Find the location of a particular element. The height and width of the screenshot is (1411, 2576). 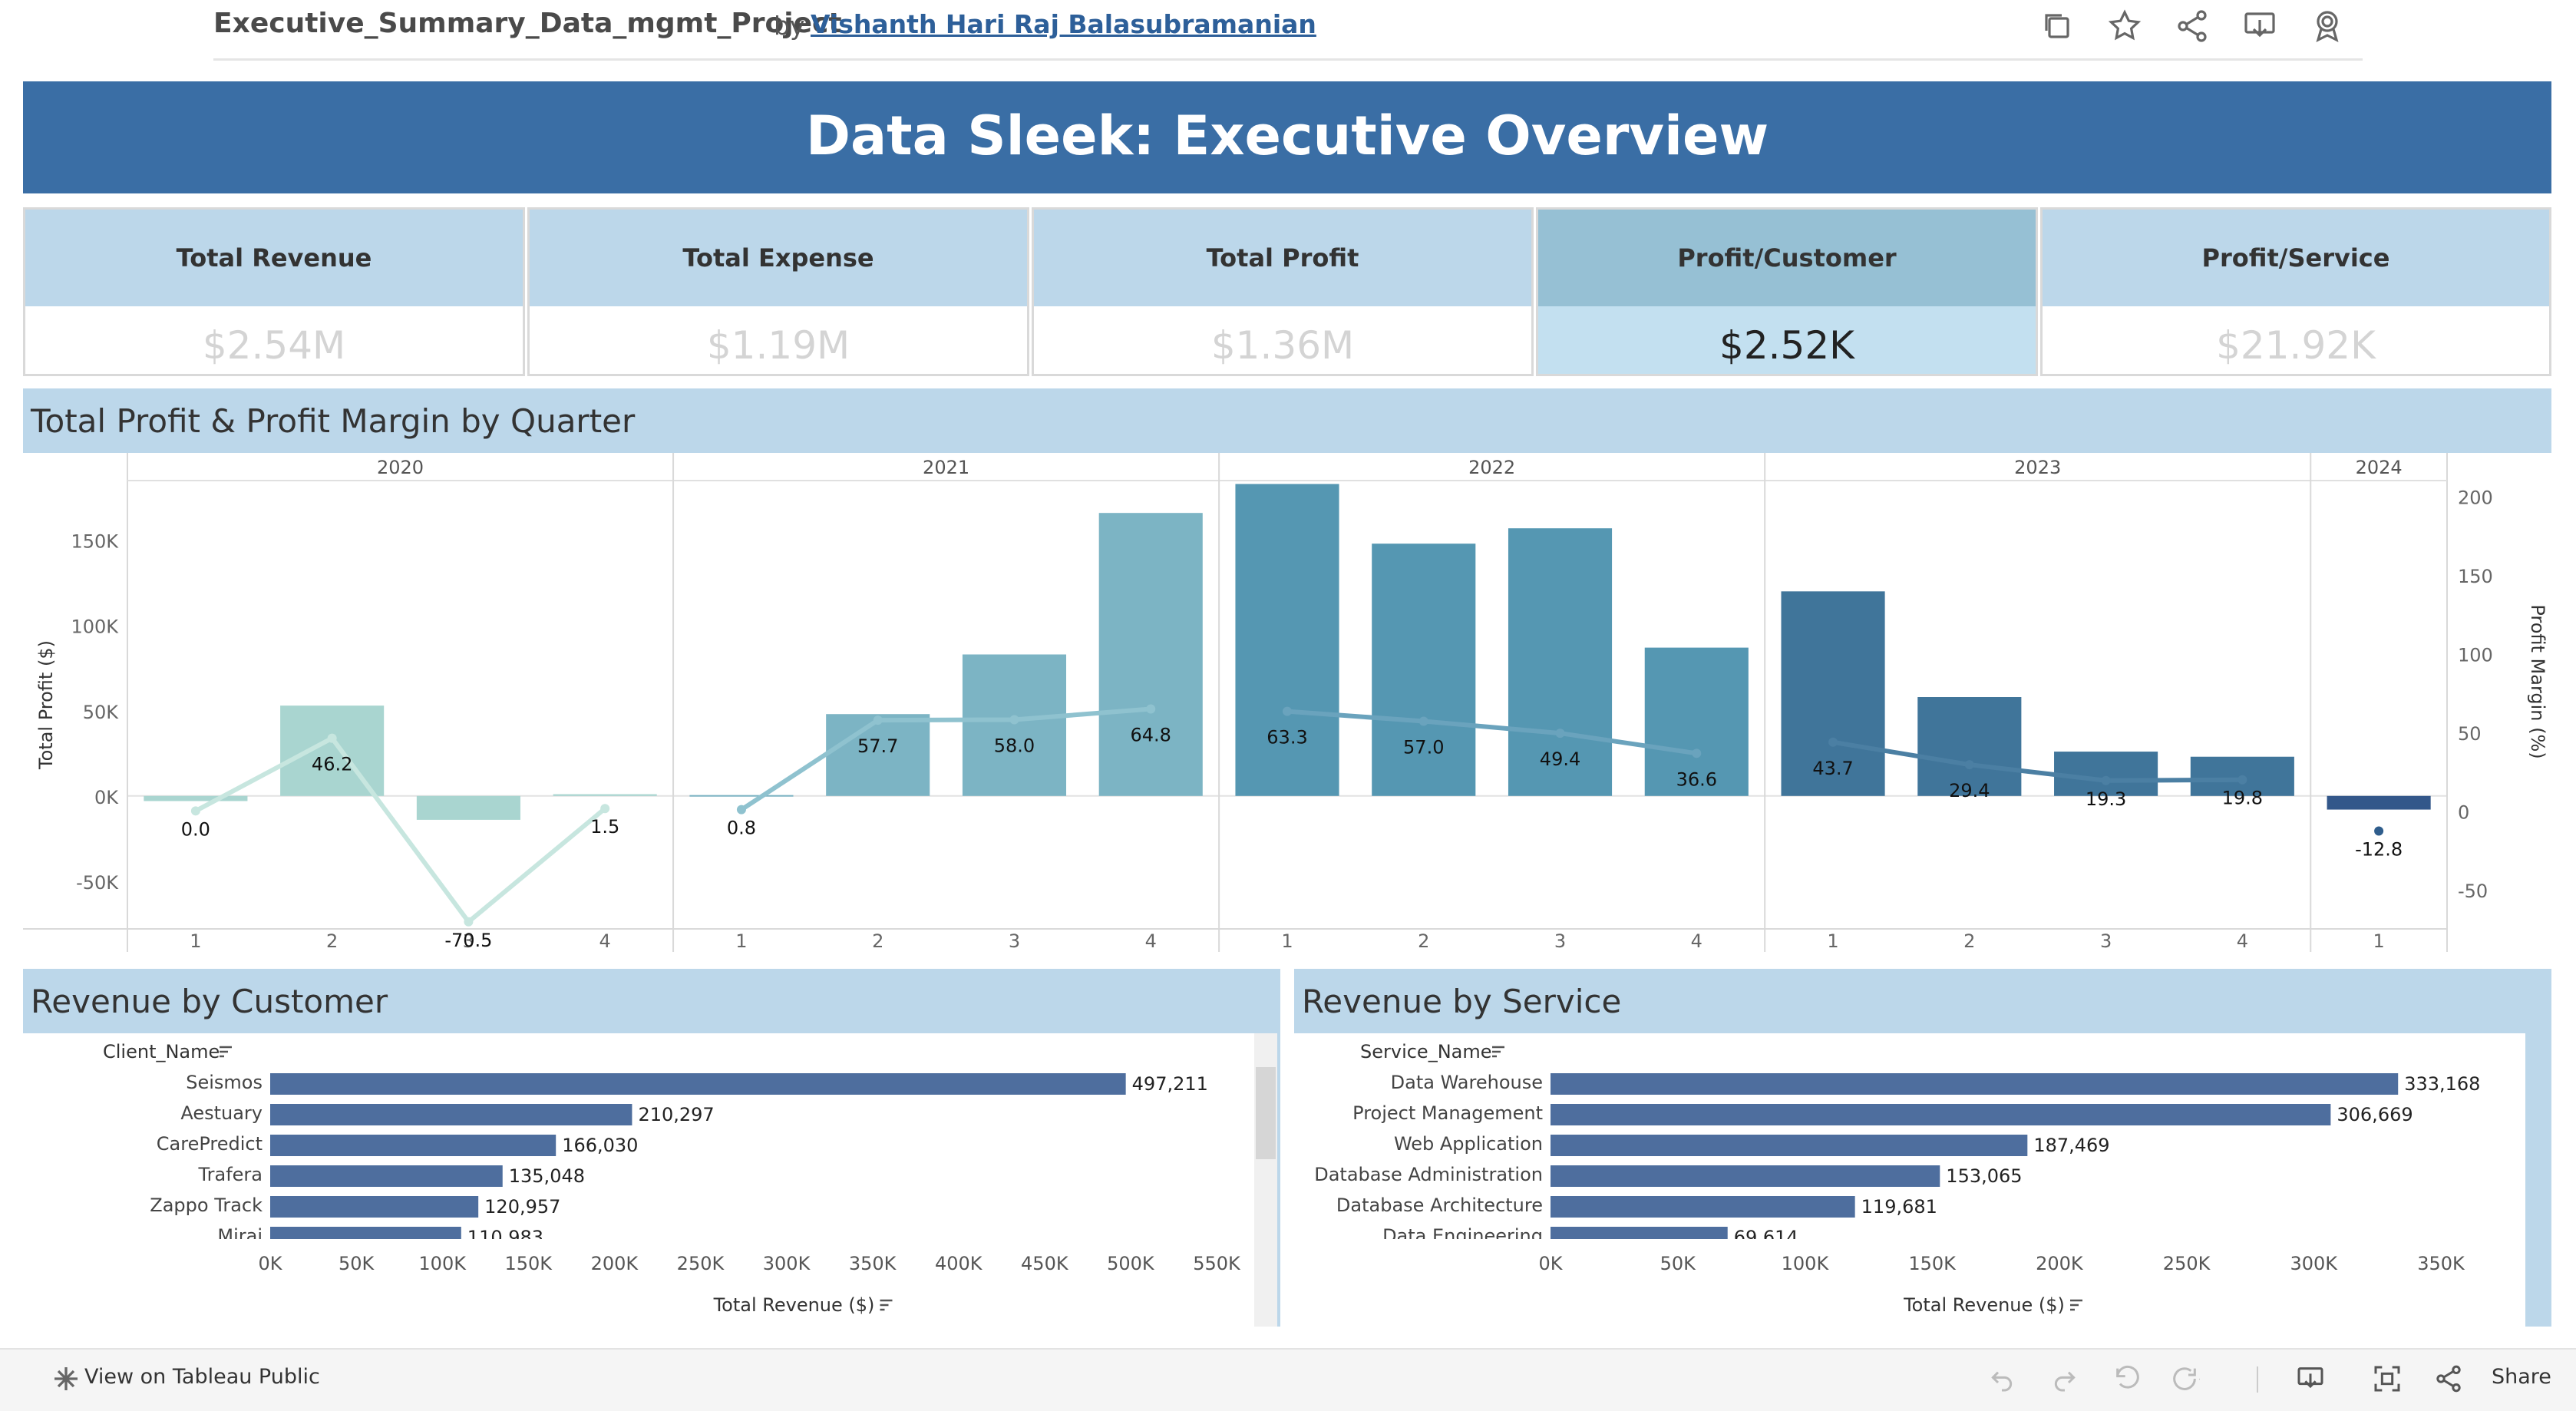

x-tick-label: 200K is located at coordinates (615, 1264).